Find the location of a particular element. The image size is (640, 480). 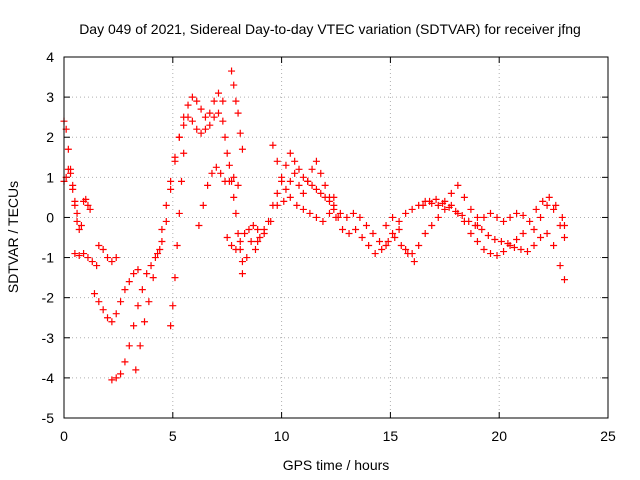

y-tick-label: -1 is located at coordinates (48, 258).